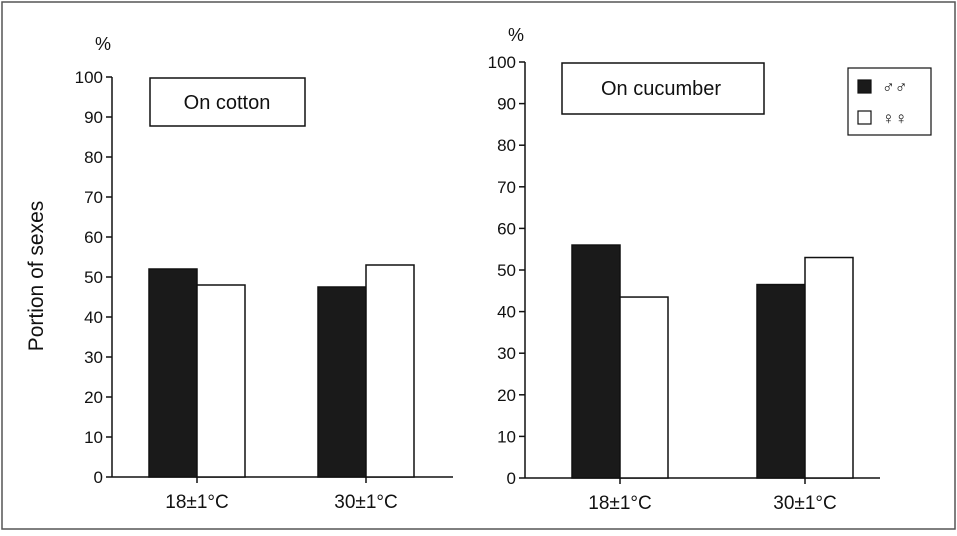 This screenshot has height=536, width=957. Describe the element at coordinates (864, 117) in the screenshot. I see `legend-swatch-females` at that location.